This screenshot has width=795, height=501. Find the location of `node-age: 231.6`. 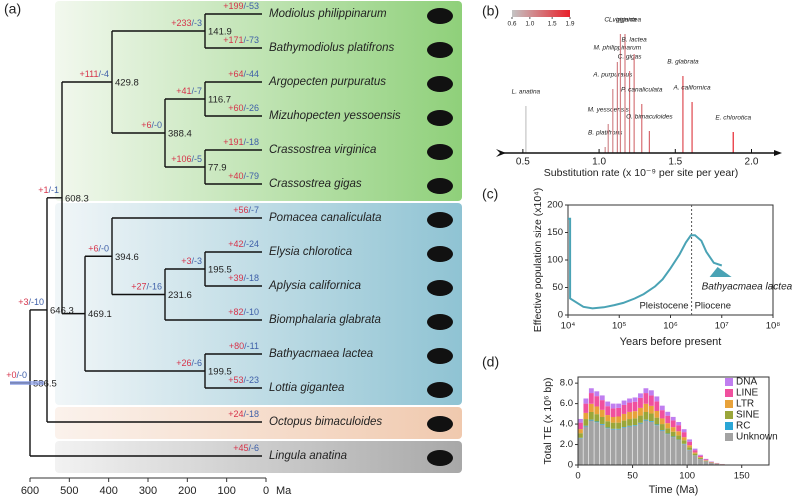

node-age: 231.6 is located at coordinates (180, 295).